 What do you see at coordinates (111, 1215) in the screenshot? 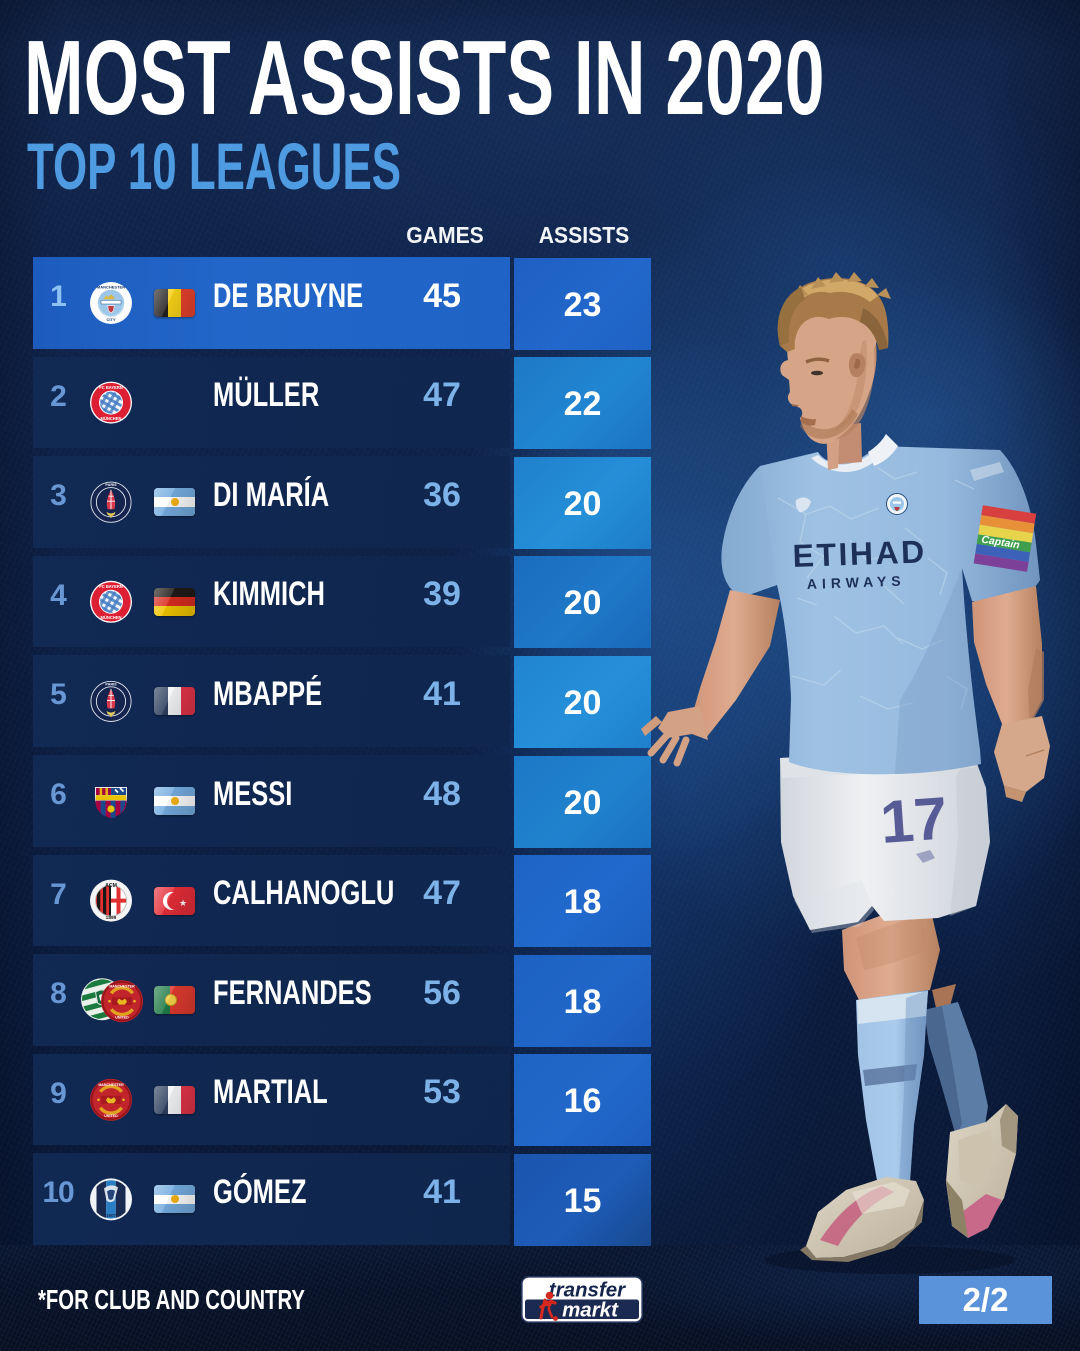
I see `svg-text: 1907` at bounding box center [111, 1215].